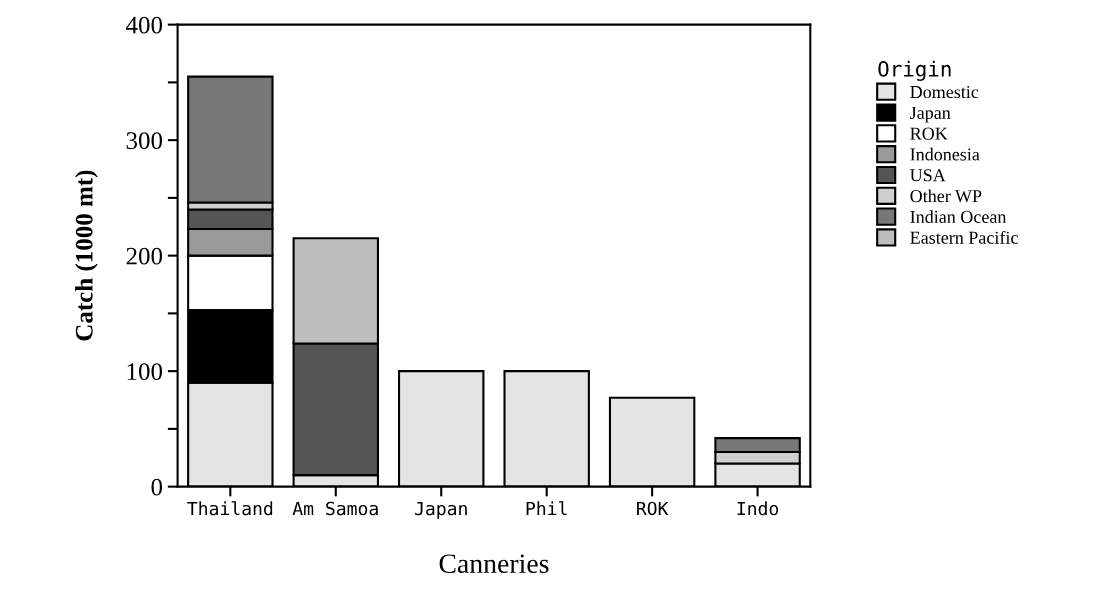  I want to click on legend-label: Indonesia, so click(945, 154).